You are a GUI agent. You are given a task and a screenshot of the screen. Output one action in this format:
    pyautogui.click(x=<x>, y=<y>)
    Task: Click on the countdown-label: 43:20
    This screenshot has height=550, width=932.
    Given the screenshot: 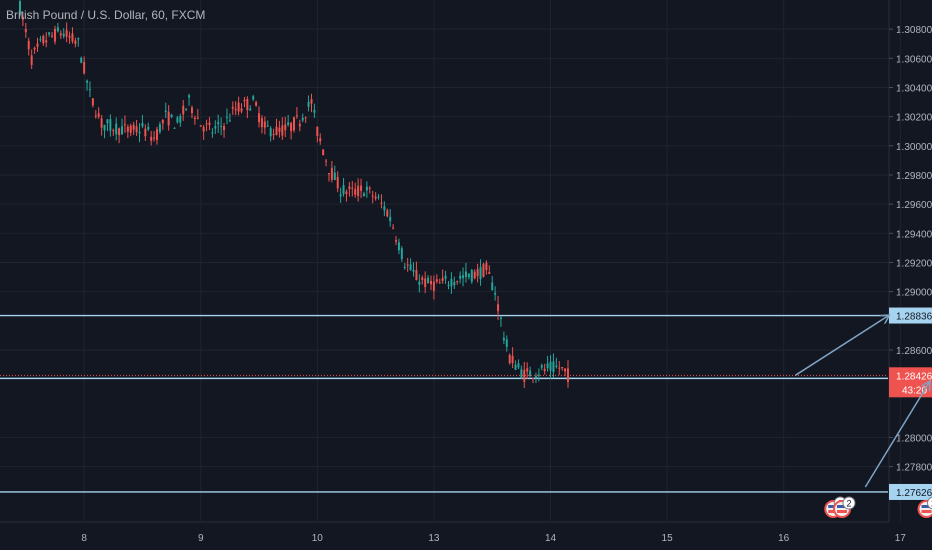 What is the action you would take?
    pyautogui.click(x=914, y=390)
    